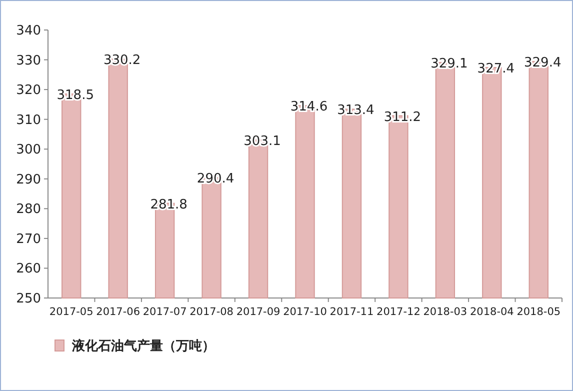 This screenshot has height=391, width=573. Describe the element at coordinates (143, 346) in the screenshot. I see `legend-label: 液化石油气产量（万吨）` at that location.